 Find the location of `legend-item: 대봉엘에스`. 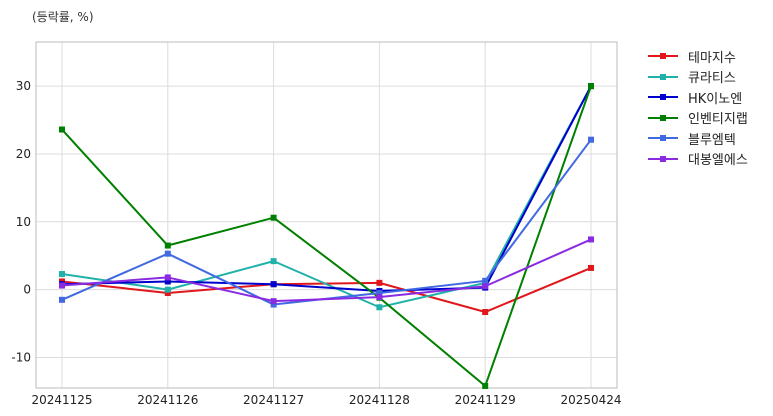

legend-item: 대봉엘에스 is located at coordinates (698, 159).